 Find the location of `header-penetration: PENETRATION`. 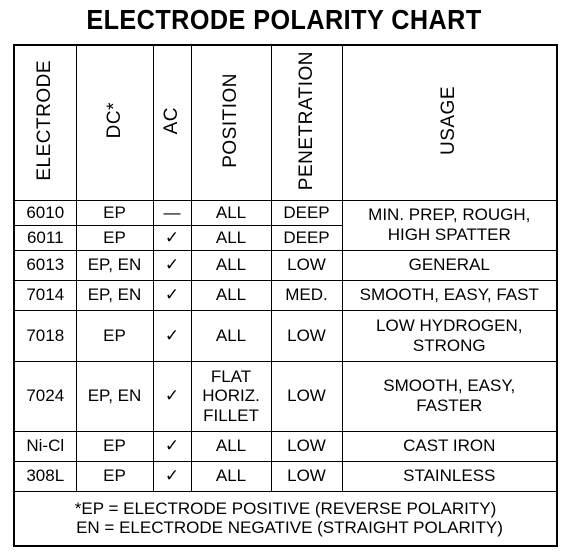

header-penetration: PENETRATION is located at coordinates (306, 122).